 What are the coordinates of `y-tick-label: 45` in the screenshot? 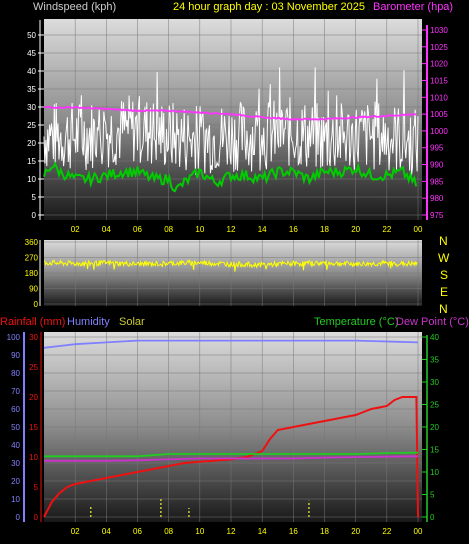 It's located at (31, 53).